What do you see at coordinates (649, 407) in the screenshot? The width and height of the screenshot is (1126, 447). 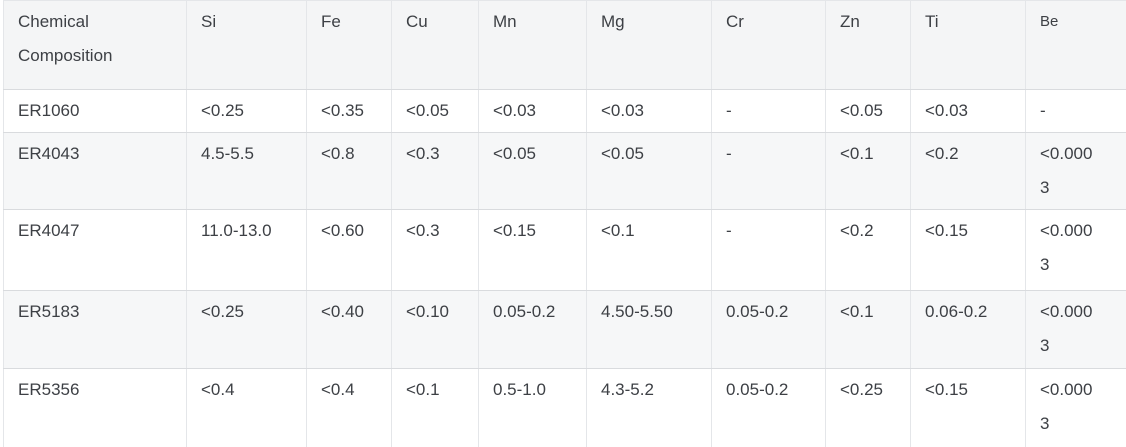 I see `cell-er5356-mg: 4.3-5.2` at bounding box center [649, 407].